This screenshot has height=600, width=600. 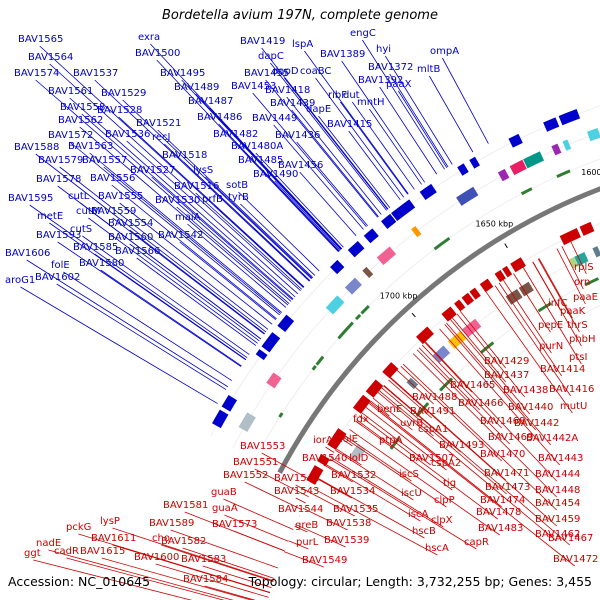 I want to click on reverse-gene-label: ptpA, so click(x=391, y=440).